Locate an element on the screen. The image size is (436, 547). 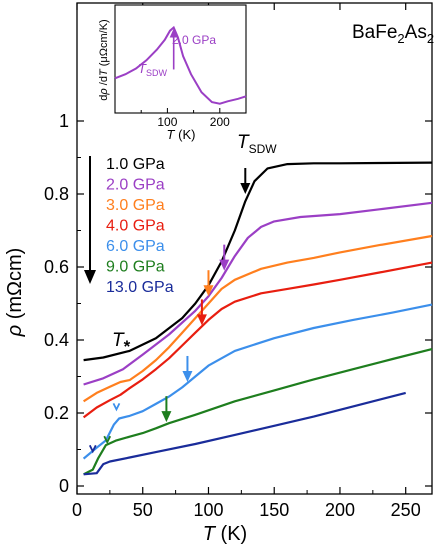
legend-item-3-0-gpa: 3.0 GPa is located at coordinates (135, 205).